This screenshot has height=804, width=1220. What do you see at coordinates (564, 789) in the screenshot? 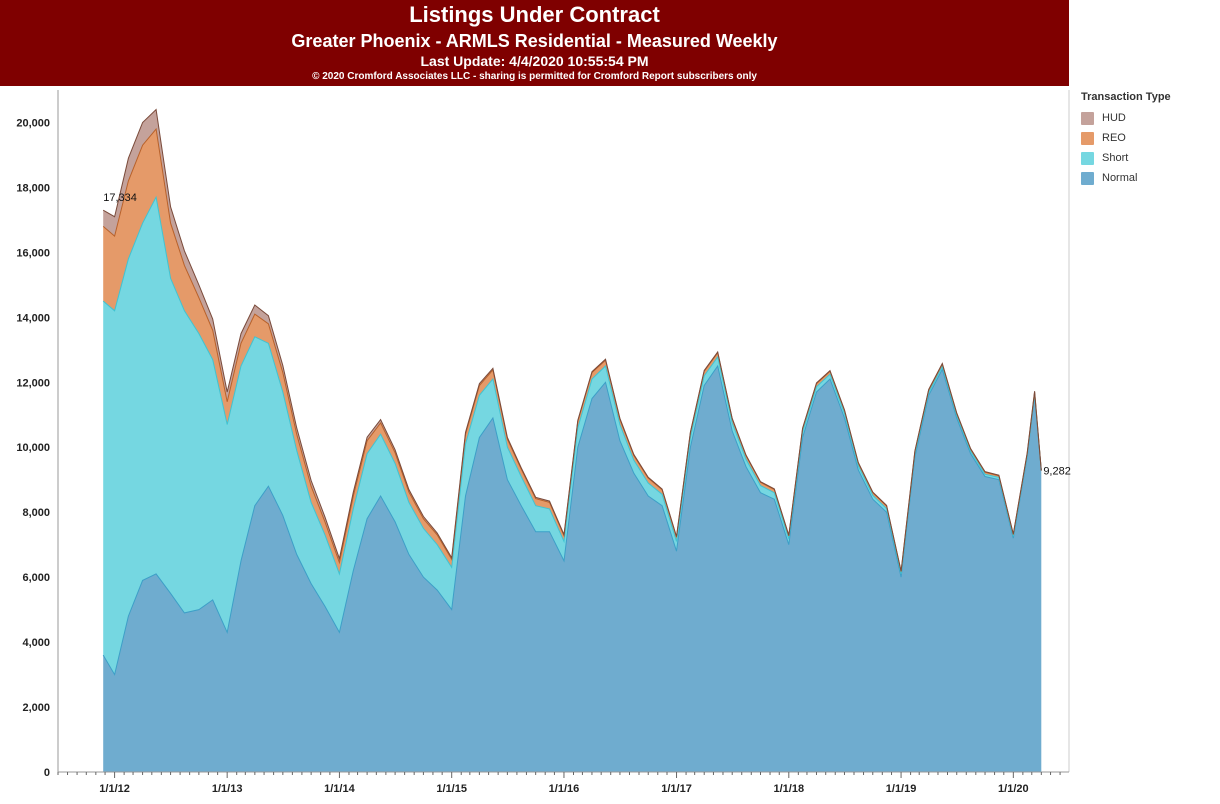
I see `x-tick-label: 1/1/16` at bounding box center [564, 789].